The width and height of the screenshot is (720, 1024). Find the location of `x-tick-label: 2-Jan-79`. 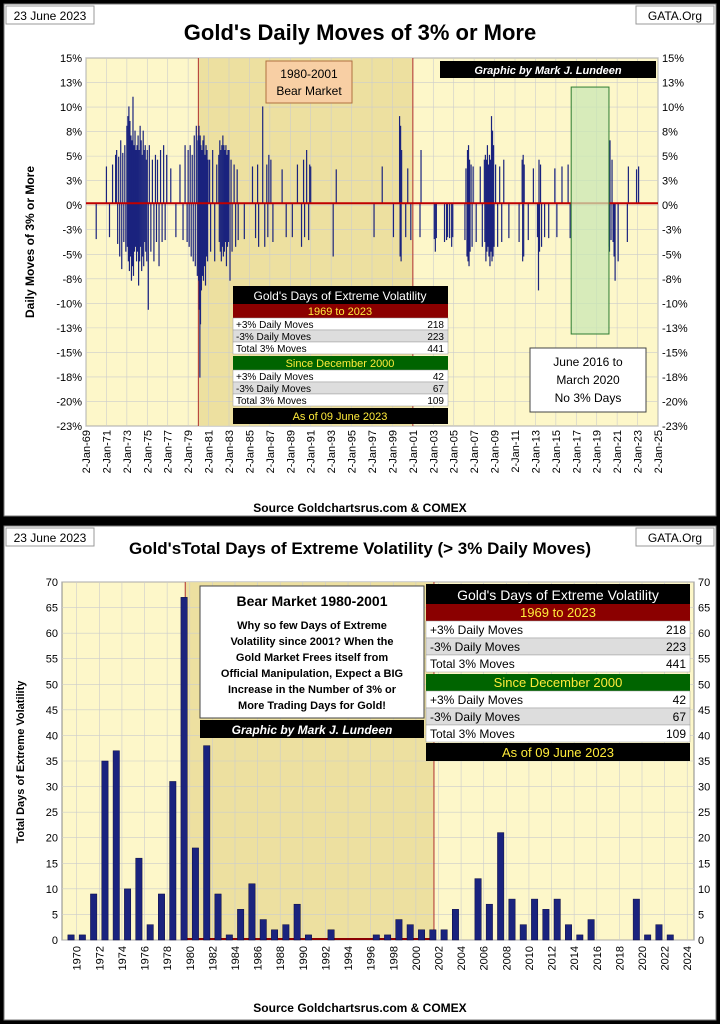

x-tick-label: 2-Jan-79 is located at coordinates (189, 451).